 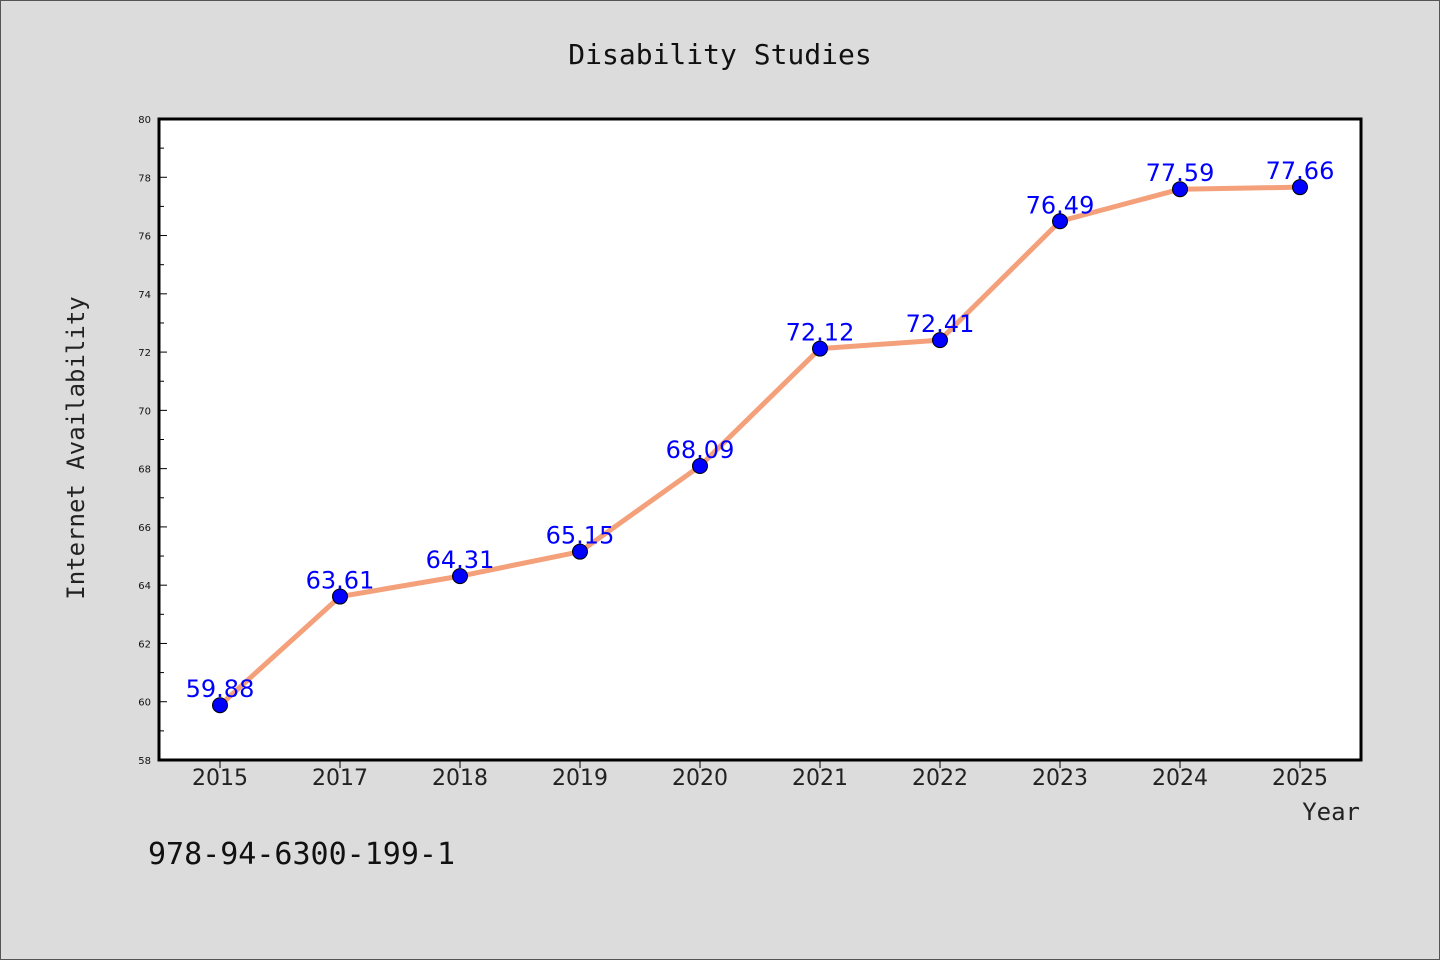 What do you see at coordinates (76, 447) in the screenshot?
I see `y-axis-label: Internet Availability` at bounding box center [76, 447].